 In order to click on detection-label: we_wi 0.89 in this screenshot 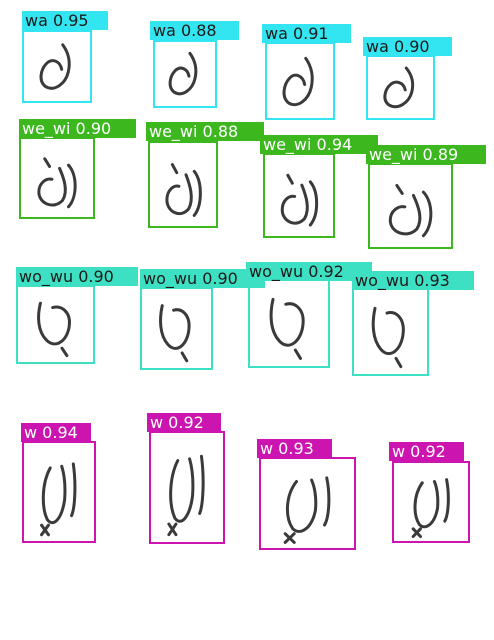, I will do `click(426, 154)`.